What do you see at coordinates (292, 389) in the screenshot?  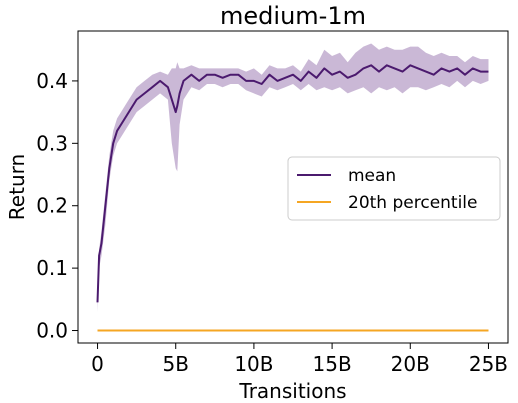 I see `x-axis-label: Transitions` at bounding box center [292, 389].